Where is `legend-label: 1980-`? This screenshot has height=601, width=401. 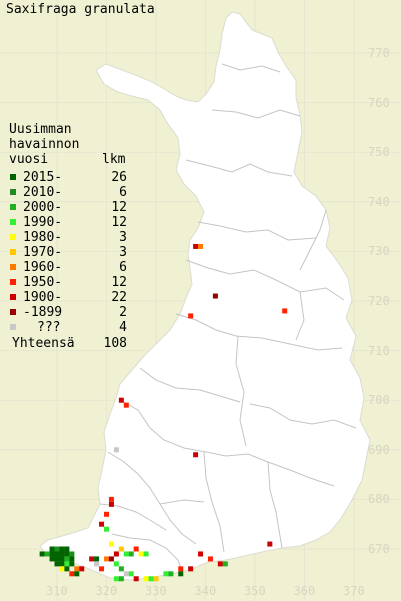 legend-label: 1980- is located at coordinates (43, 237).